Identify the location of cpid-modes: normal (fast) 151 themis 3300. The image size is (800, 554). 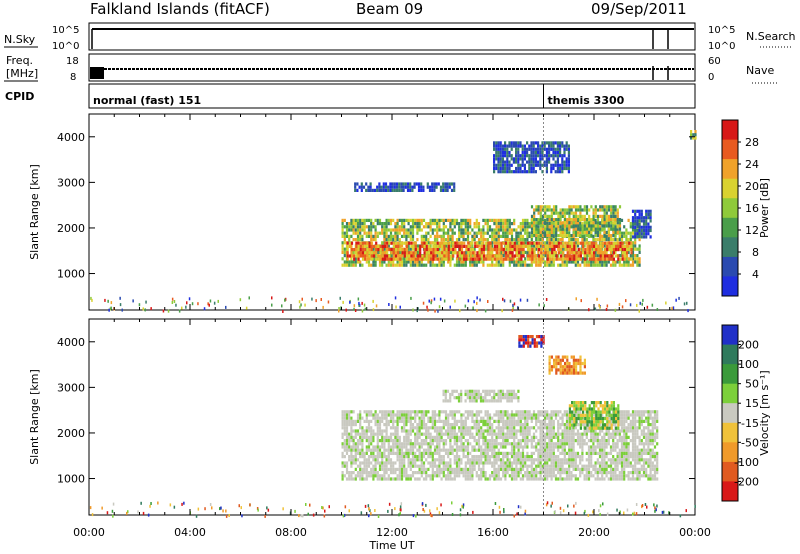
(359, 96).